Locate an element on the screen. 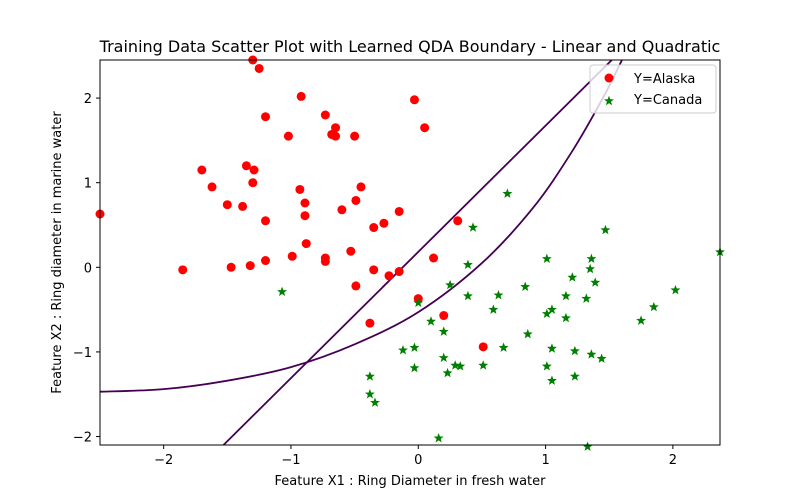  legend-marker-circle is located at coordinates (609, 78).